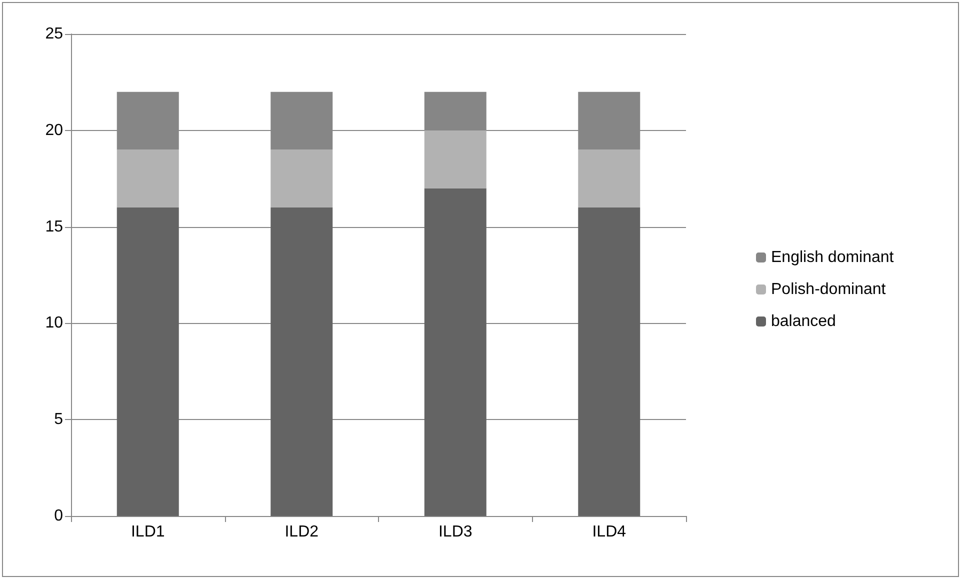 The width and height of the screenshot is (963, 581). Describe the element at coordinates (455, 532) in the screenshot. I see `x-tick-label: ILD3` at that location.